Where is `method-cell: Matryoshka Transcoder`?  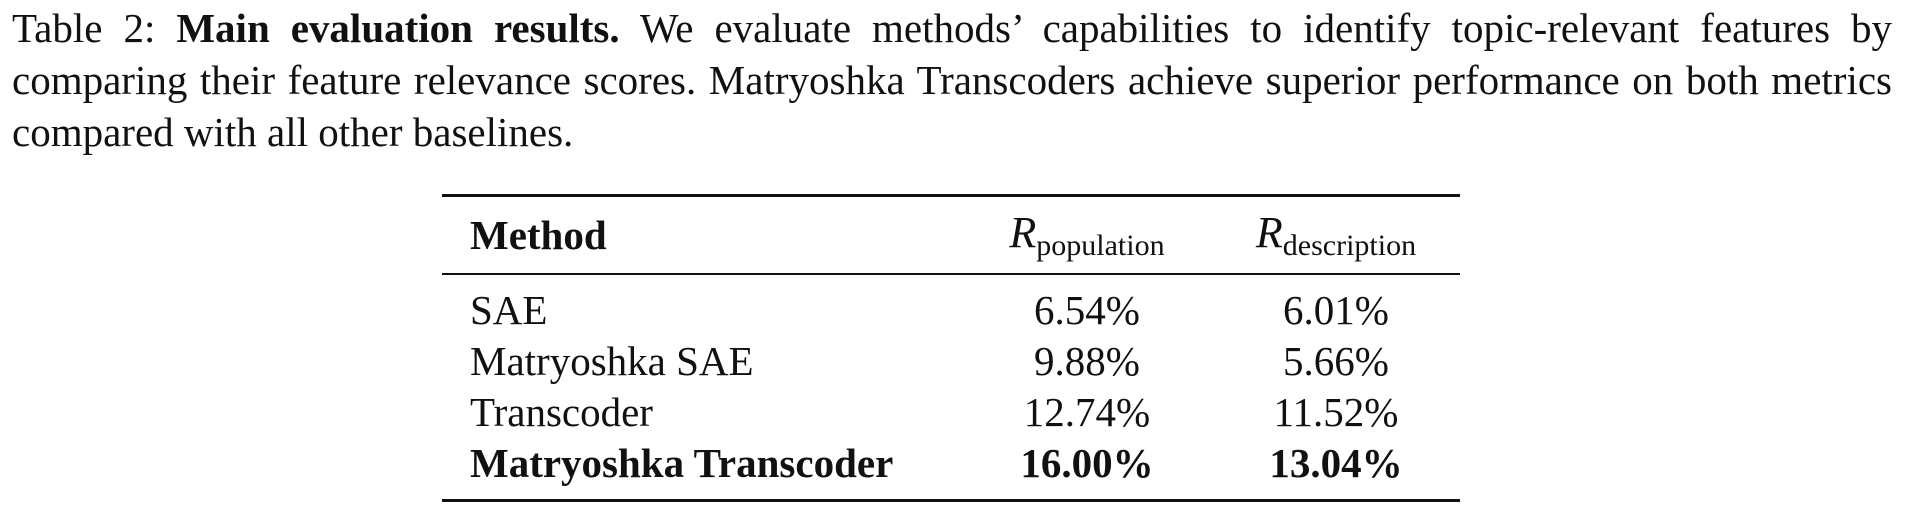
method-cell: Matryoshka Transcoder is located at coordinates (682, 463).